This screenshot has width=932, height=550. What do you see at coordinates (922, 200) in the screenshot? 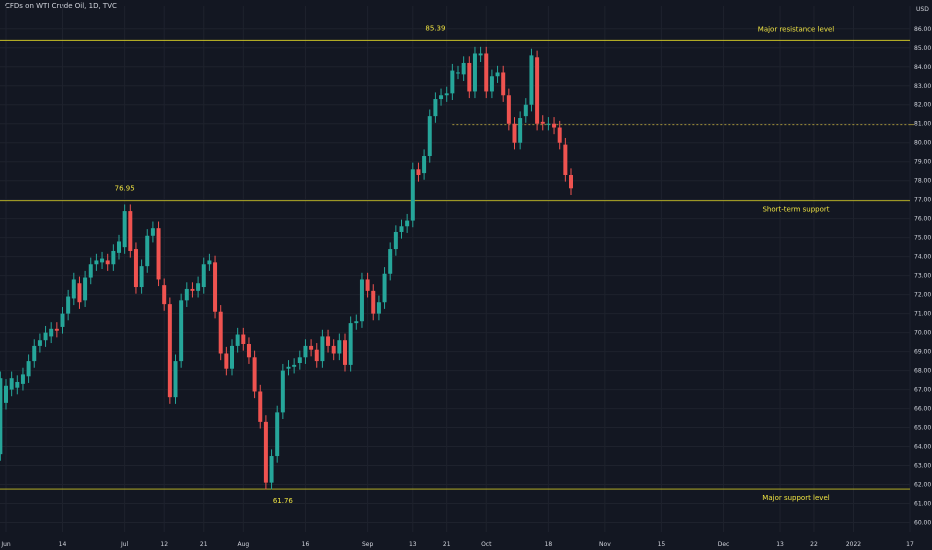
I see `y-tick-label: 77.00` at bounding box center [922, 200].